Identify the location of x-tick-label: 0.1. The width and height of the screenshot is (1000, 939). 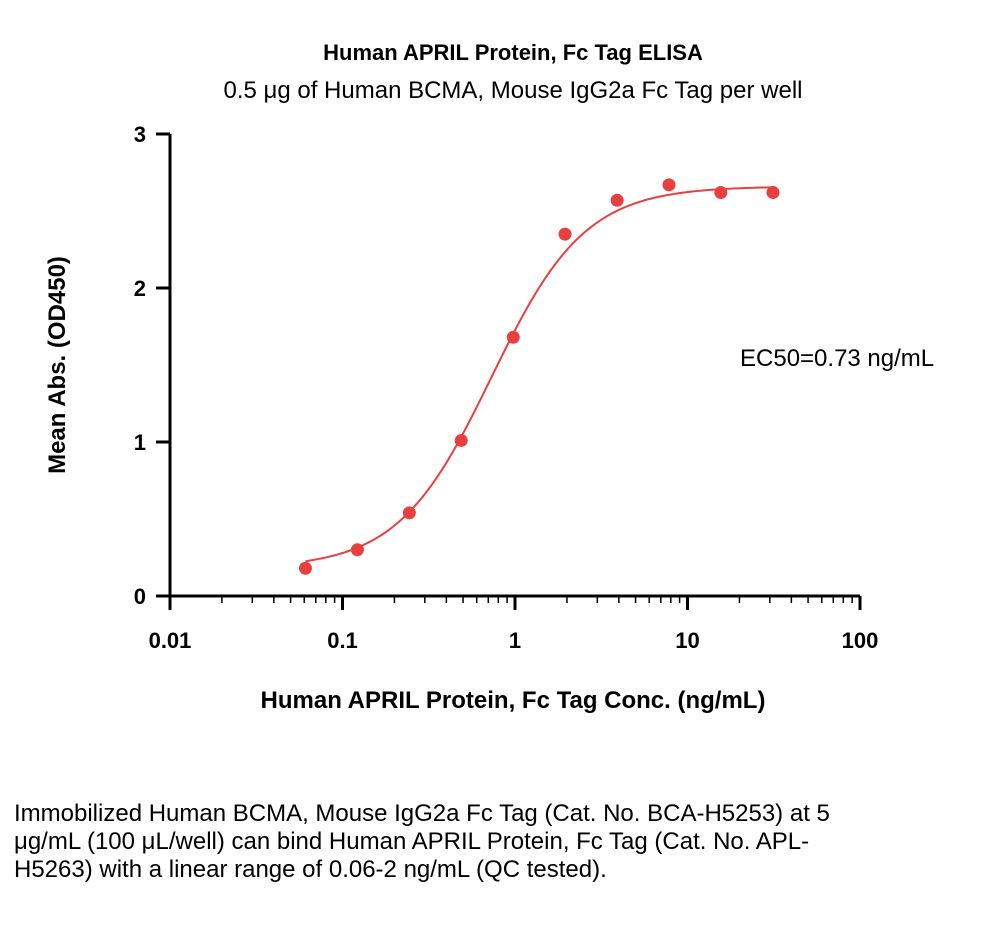
(342, 640).